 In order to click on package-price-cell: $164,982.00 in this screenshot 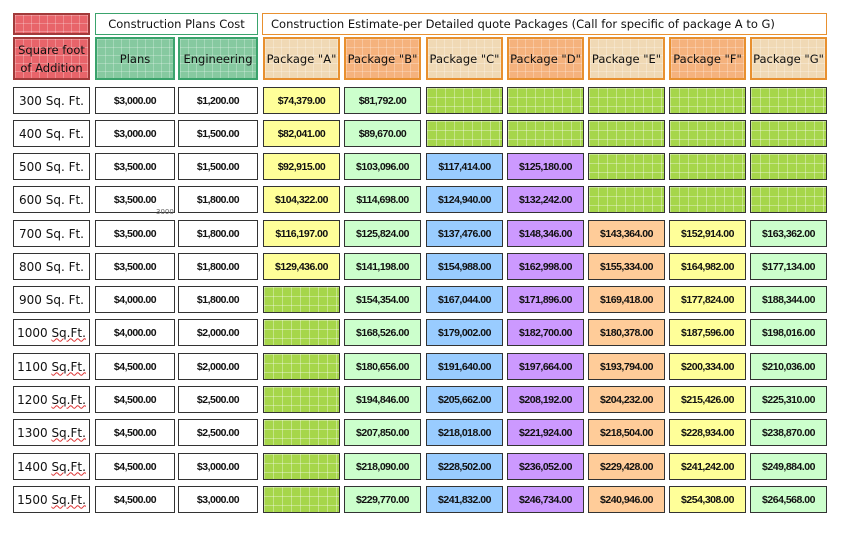, I will do `click(707, 266)`.